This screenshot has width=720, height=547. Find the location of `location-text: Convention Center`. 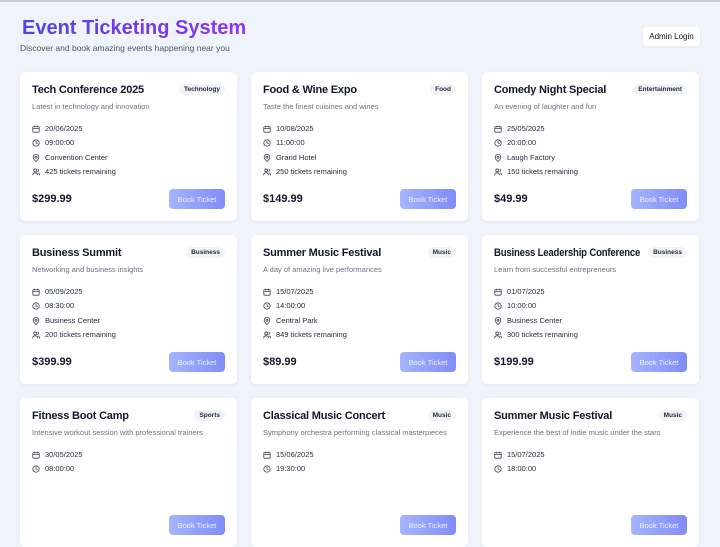

location-text: Convention Center is located at coordinates (76, 157).